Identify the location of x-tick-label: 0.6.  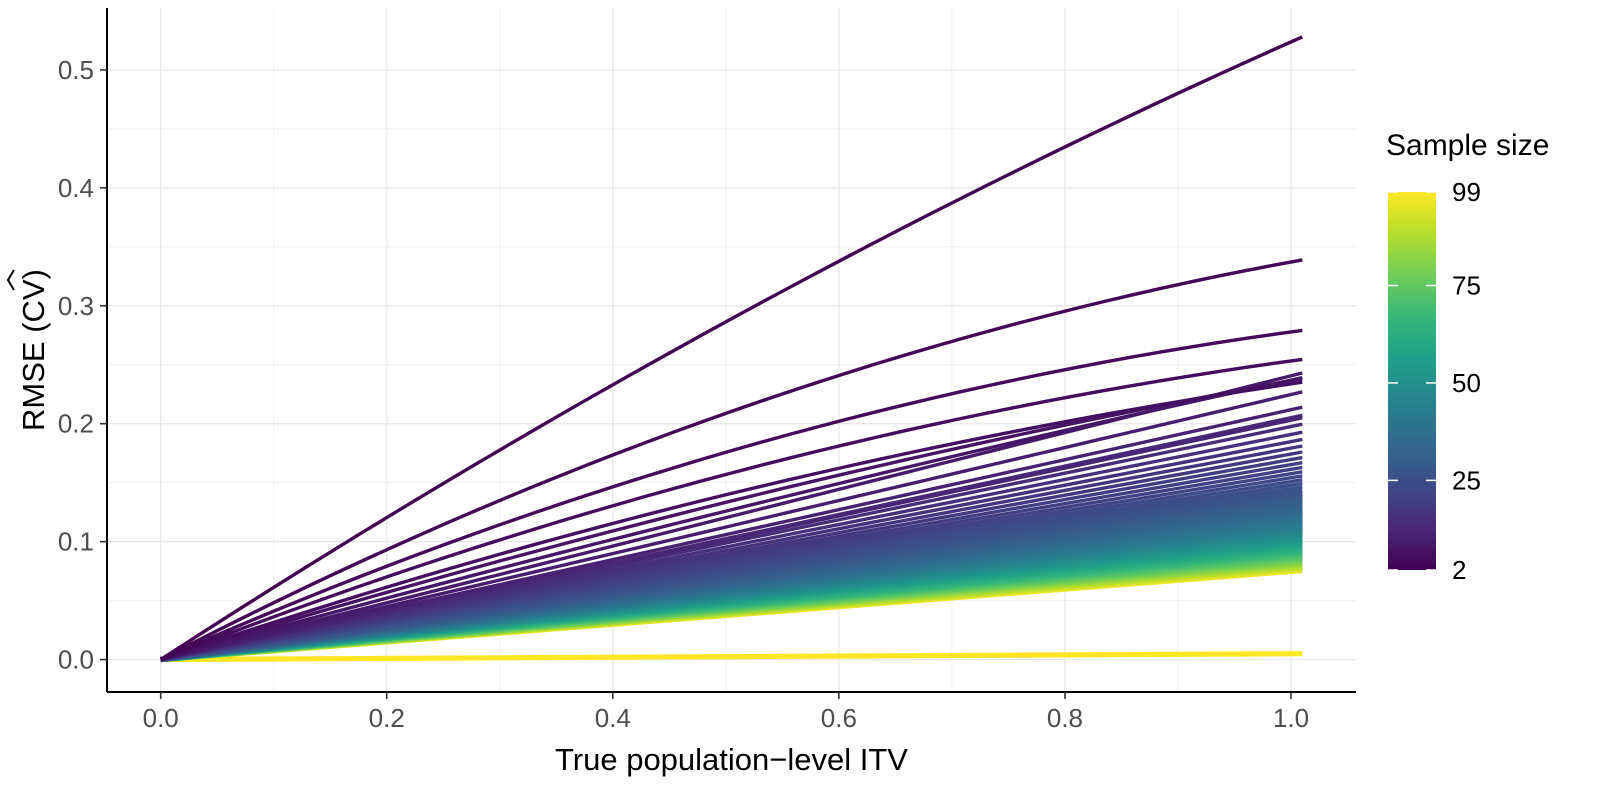
(839, 718).